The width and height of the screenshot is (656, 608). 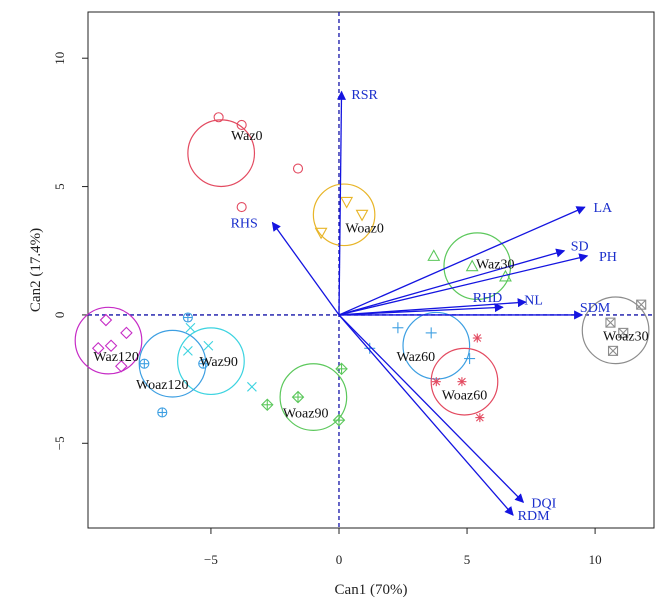 I want to click on group-circle-woaz0, so click(x=344, y=215).